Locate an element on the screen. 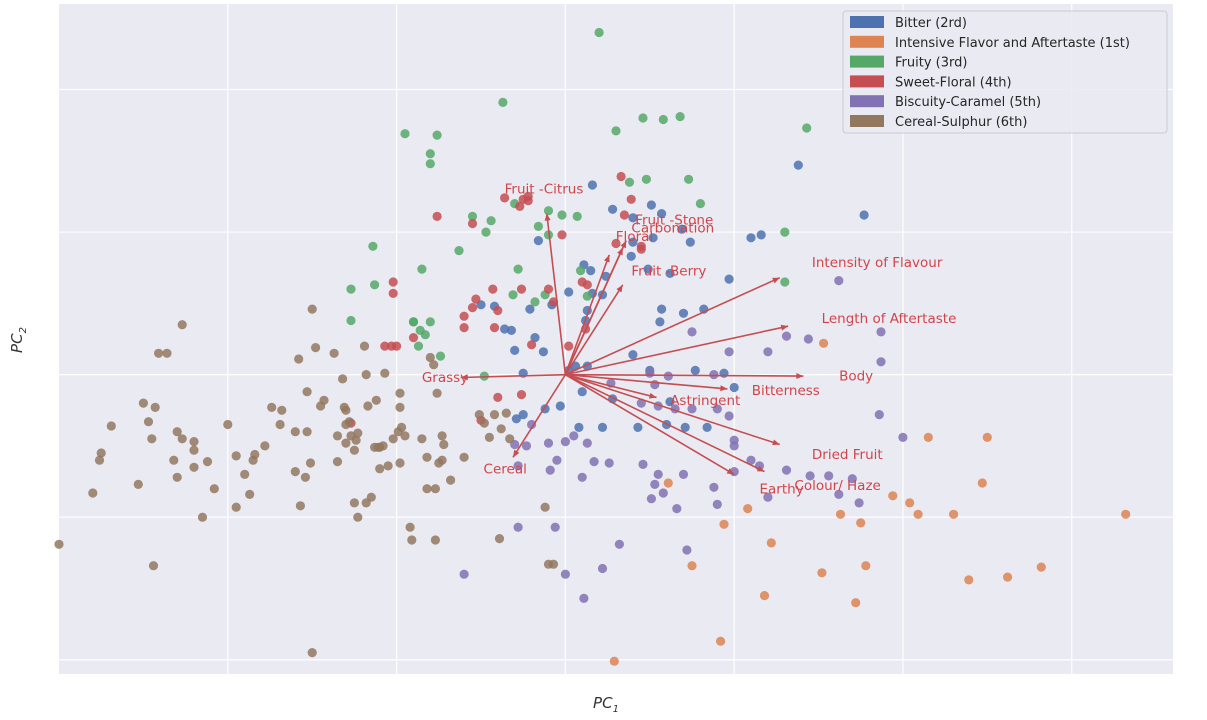  loading-arrows is located at coordinates (632, 344).